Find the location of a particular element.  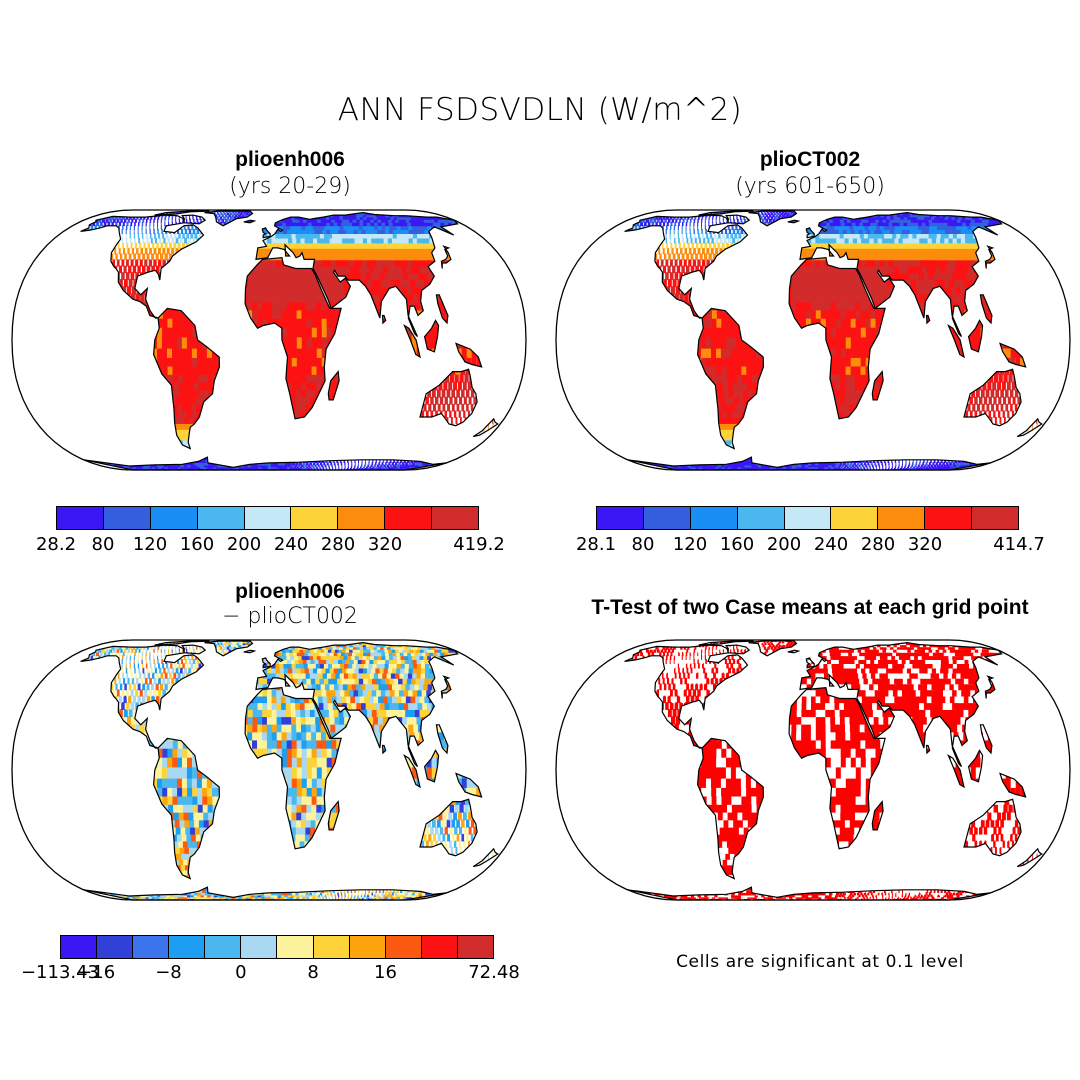

colorbar-tick-label: 120 is located at coordinates (150, 544).